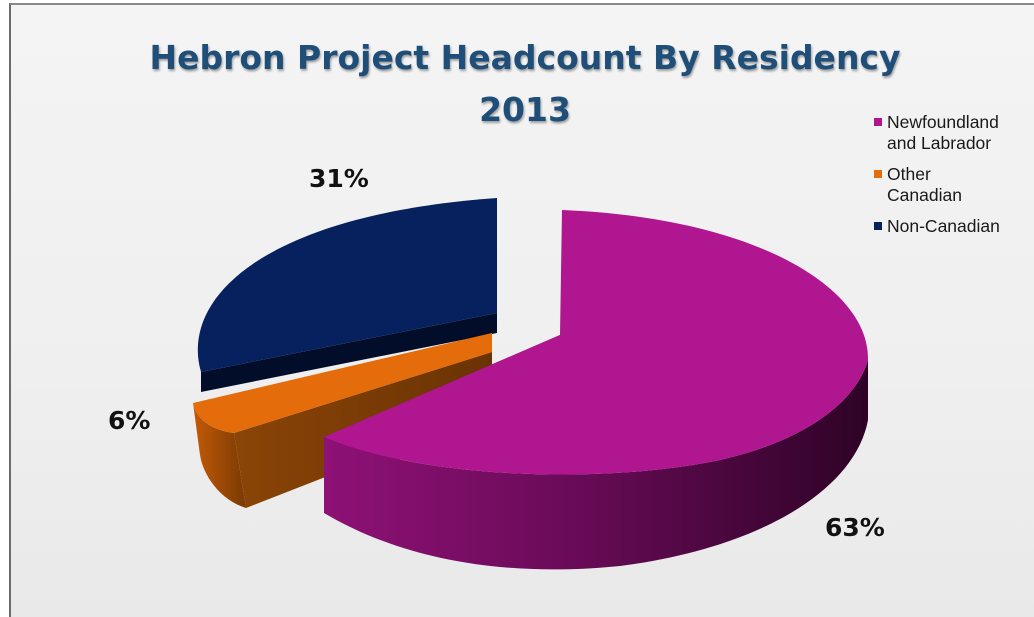  Describe the element at coordinates (347, 285) in the screenshot. I see `slice-non-canadian-top` at that location.